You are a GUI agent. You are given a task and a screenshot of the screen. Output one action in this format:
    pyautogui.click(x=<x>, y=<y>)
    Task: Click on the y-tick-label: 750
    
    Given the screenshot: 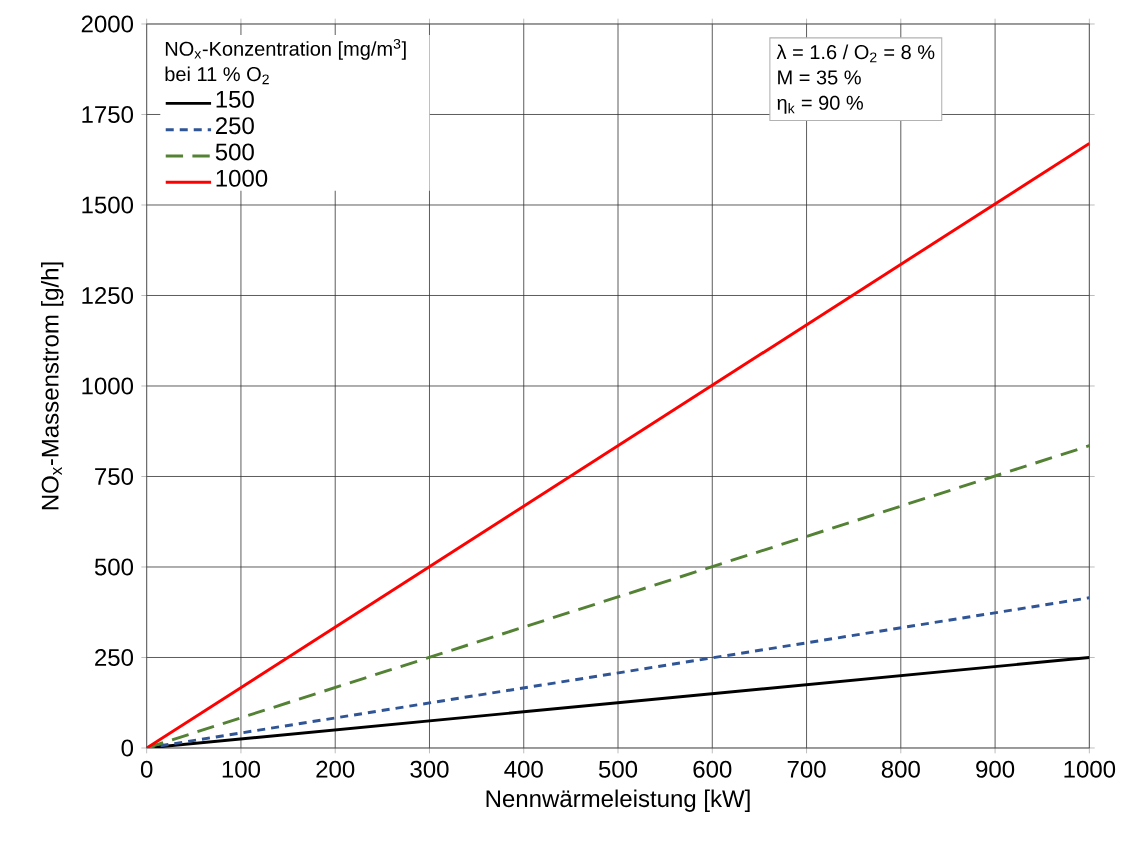 What is the action you would take?
    pyautogui.click(x=114, y=476)
    